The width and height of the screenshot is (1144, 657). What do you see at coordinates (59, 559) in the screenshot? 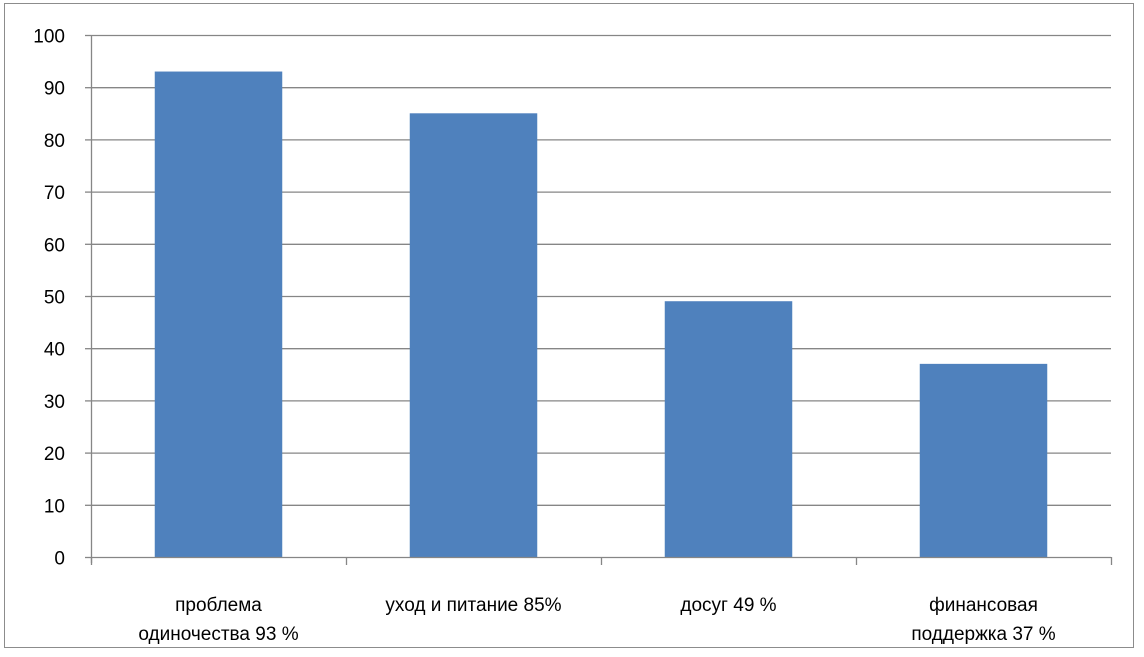
I see `y-tick-label: 0` at bounding box center [59, 559].